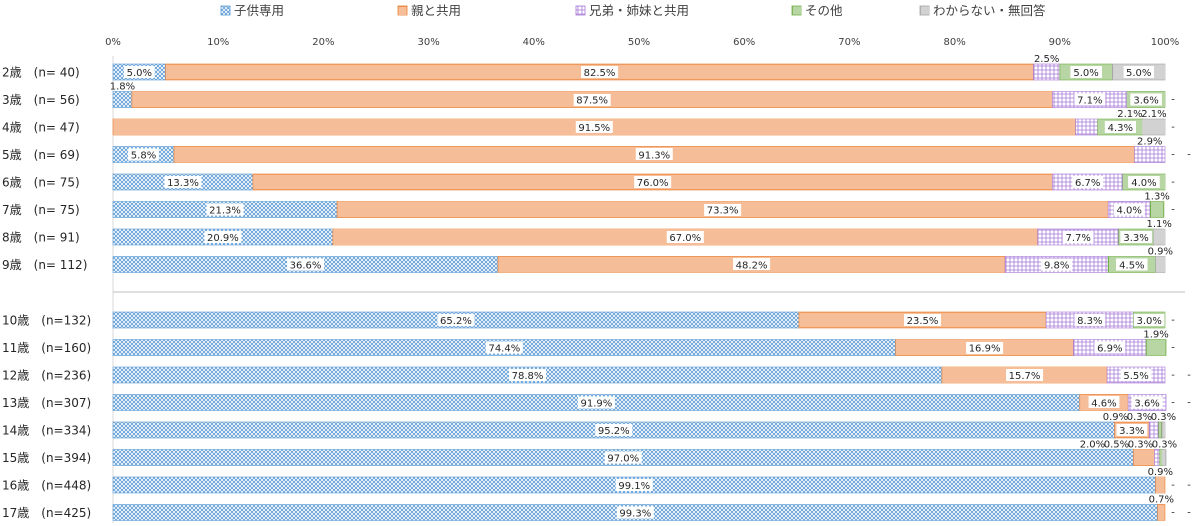 The image size is (1200, 526). I want to click on bar-row: 5歳 (n= 69) 5.8% 91.3%2.9%- -, so click(596, 150).